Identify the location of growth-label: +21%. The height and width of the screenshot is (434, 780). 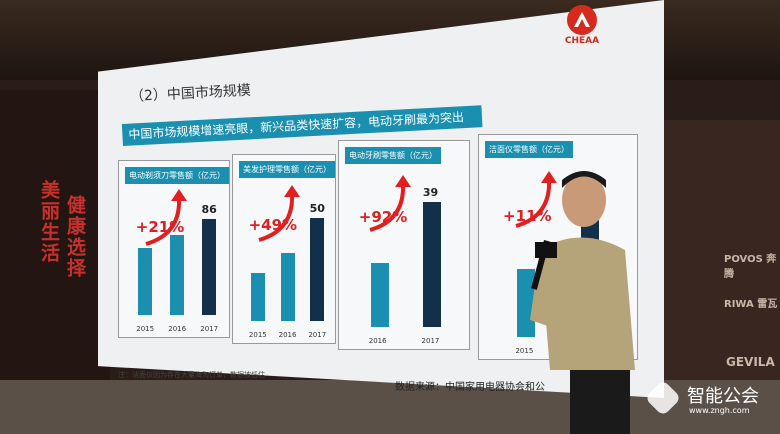
(160, 226).